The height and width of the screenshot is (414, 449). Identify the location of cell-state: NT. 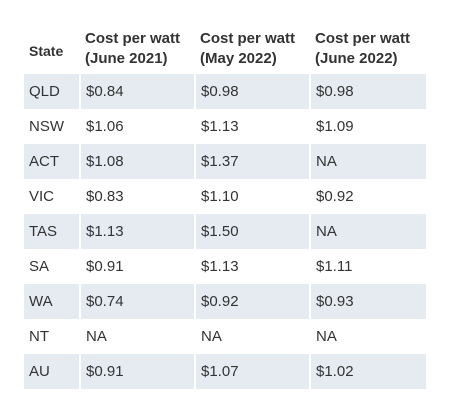
(52, 336).